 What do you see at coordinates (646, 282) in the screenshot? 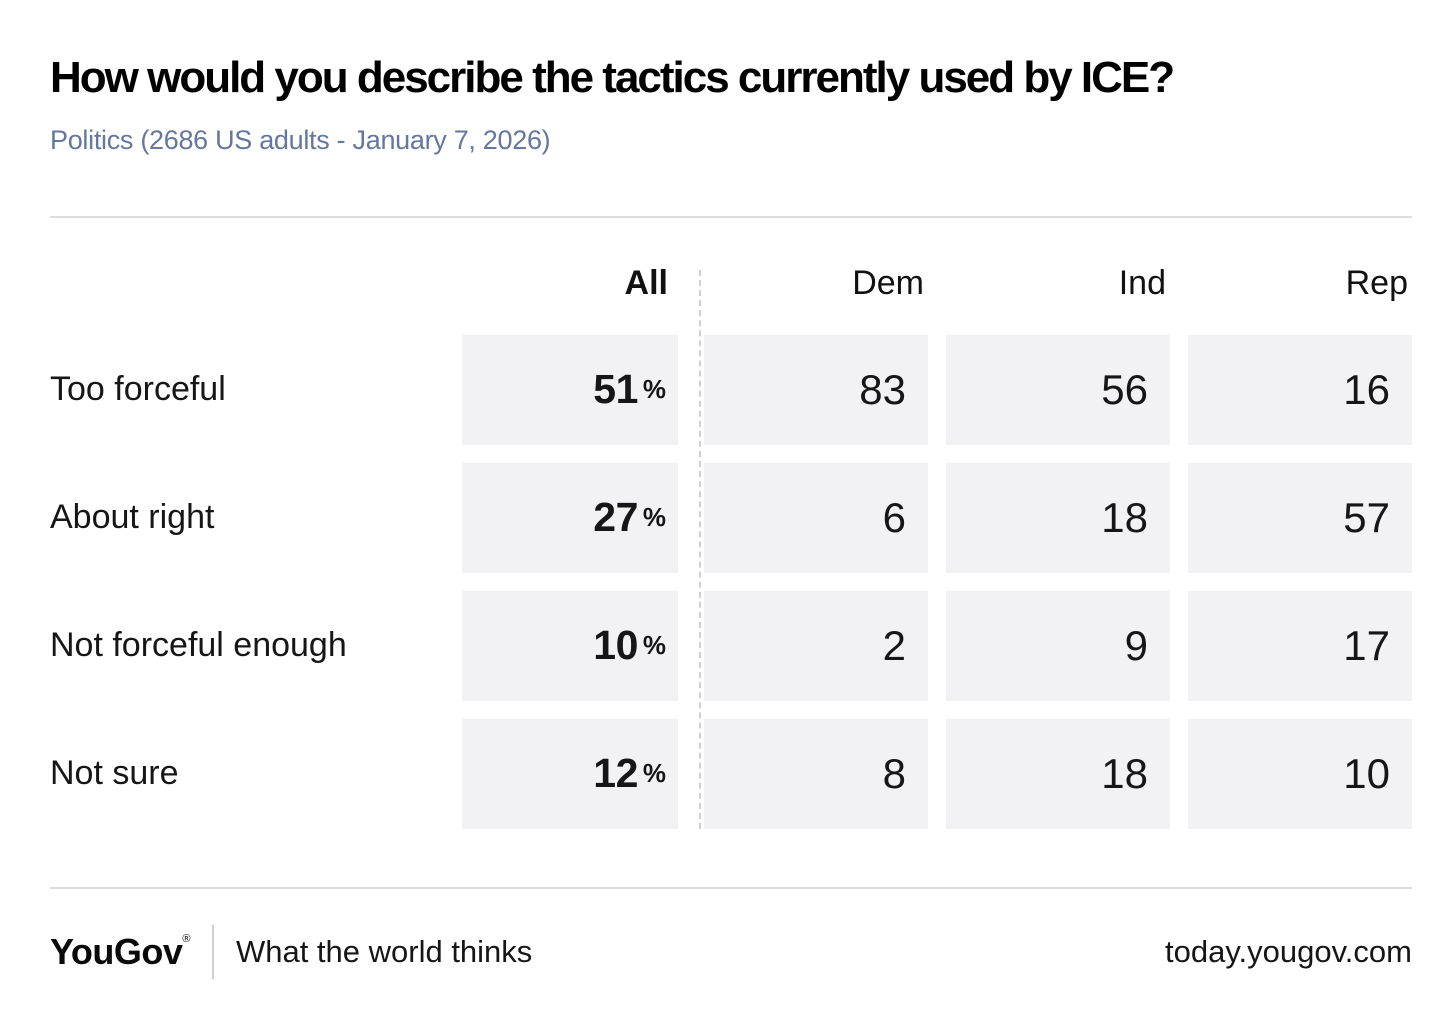
I see `column-header-all: All` at bounding box center [646, 282].